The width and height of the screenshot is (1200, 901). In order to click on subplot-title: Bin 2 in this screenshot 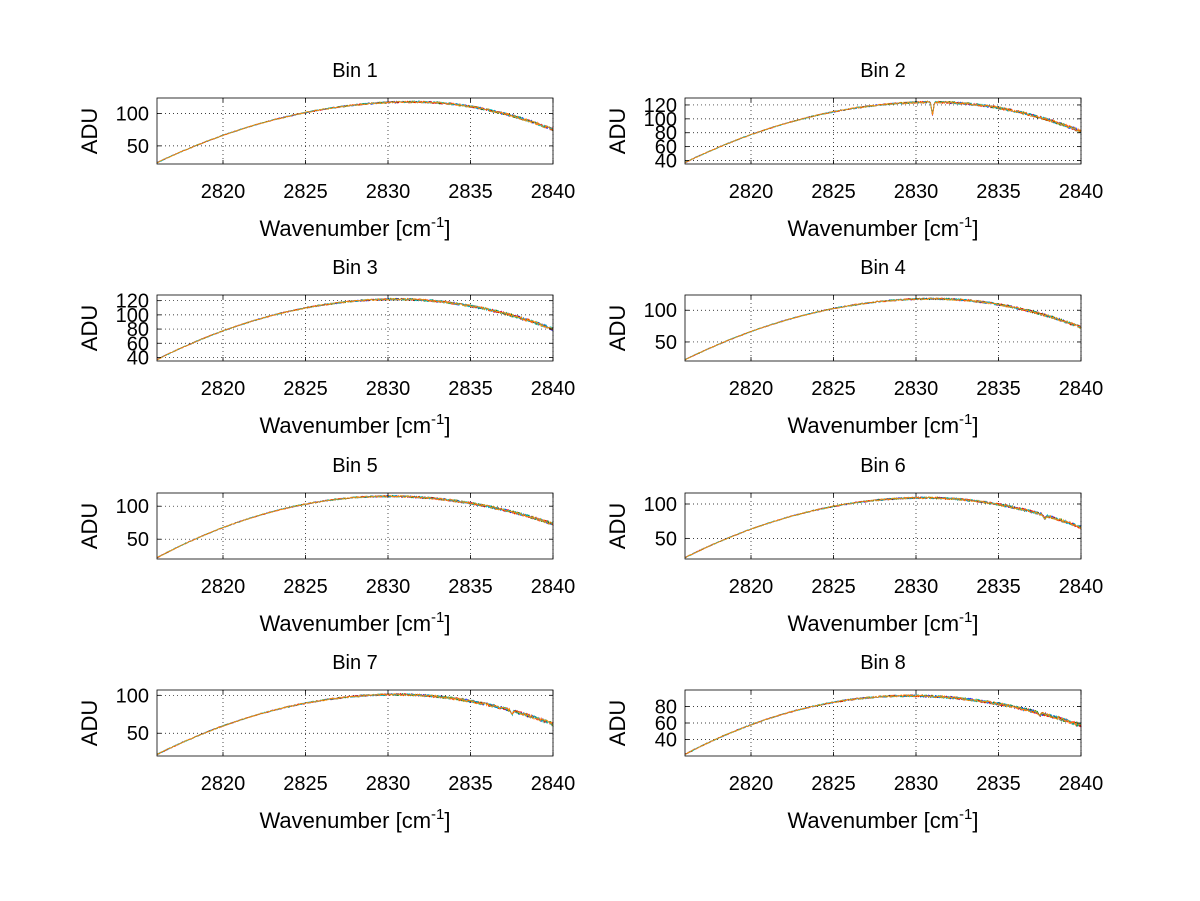, I will do `click(883, 71)`.